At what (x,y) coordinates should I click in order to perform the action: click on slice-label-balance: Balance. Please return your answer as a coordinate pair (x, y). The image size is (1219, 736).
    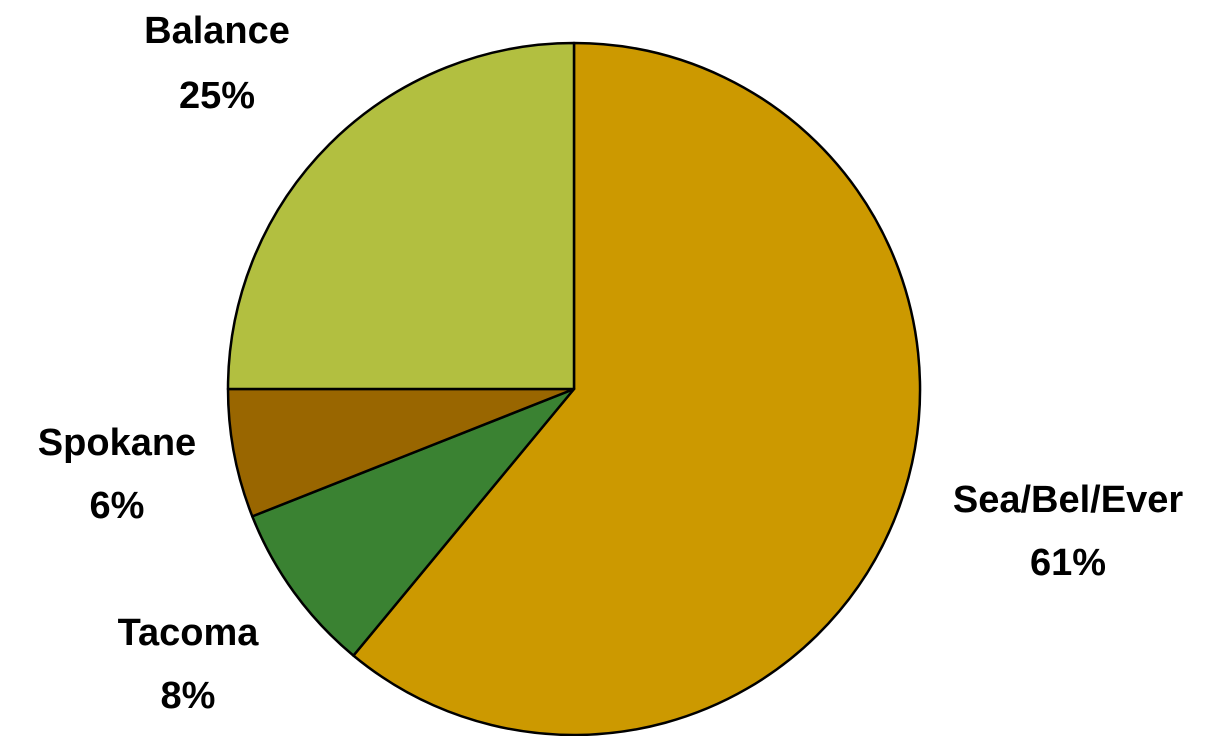
    Looking at the image, I should click on (217, 31).